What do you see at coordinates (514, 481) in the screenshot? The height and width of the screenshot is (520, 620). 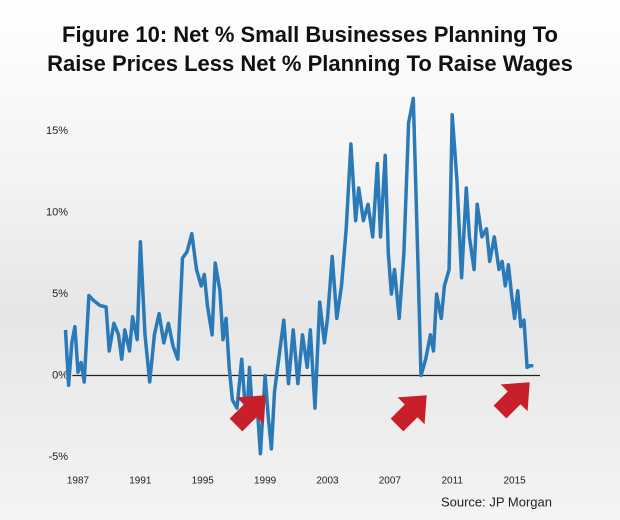 I see `x-tick-label: 2015` at bounding box center [514, 481].